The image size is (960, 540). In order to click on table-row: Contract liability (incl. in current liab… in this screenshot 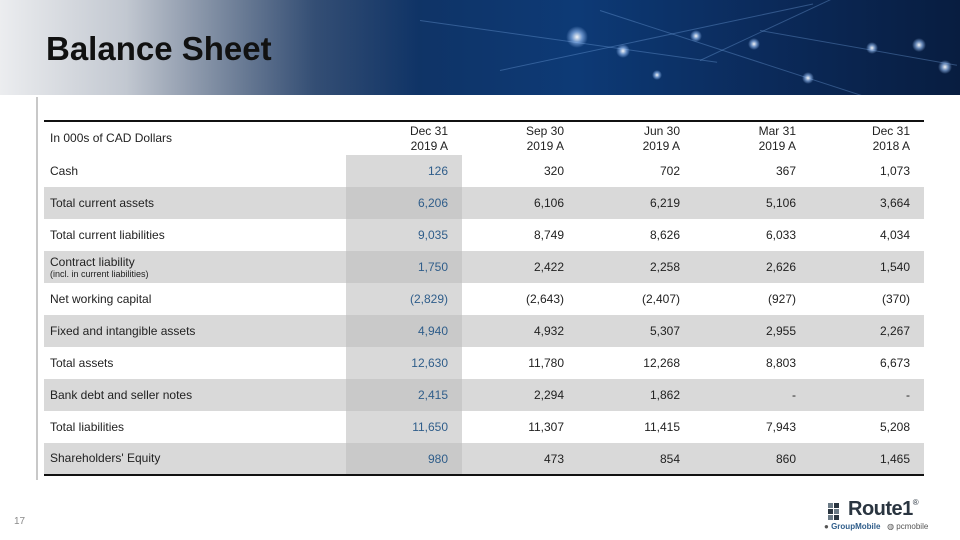, I will do `click(484, 267)`.